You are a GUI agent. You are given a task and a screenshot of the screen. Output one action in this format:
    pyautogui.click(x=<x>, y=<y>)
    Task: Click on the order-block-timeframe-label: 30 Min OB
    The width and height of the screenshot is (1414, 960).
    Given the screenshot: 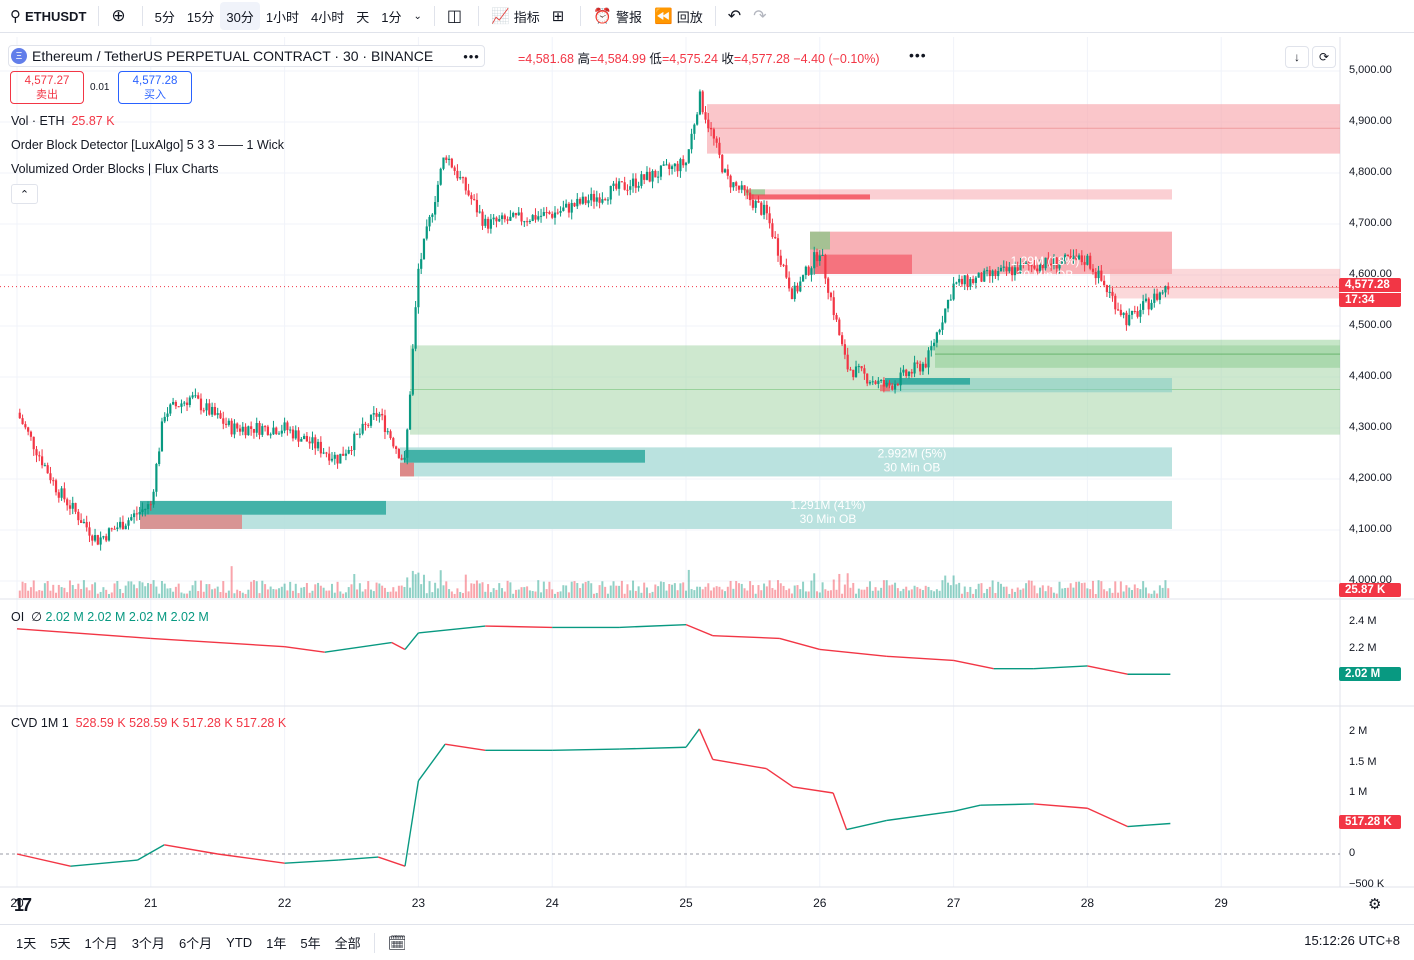 What is the action you would take?
    pyautogui.click(x=912, y=468)
    